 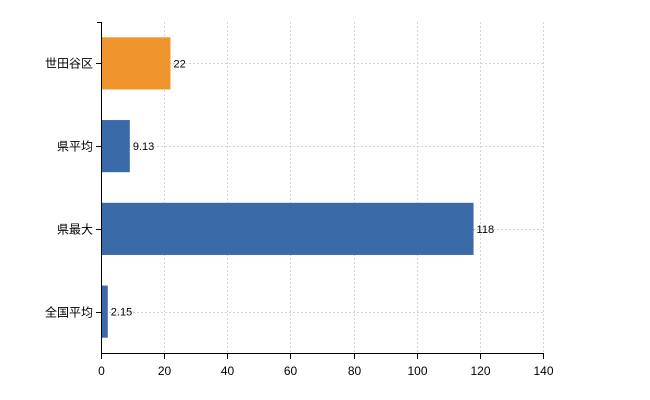 What do you see at coordinates (179, 64) in the screenshot?
I see `bar-value-label: 22` at bounding box center [179, 64].